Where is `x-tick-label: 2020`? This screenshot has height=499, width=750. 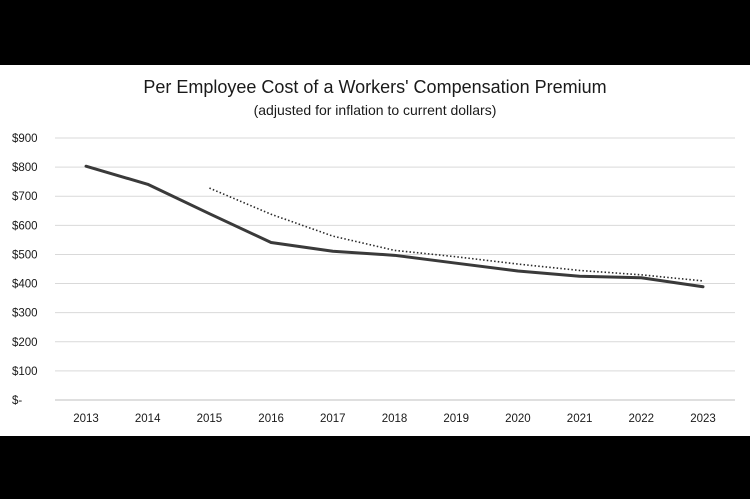
x-tick-label: 2020 is located at coordinates (518, 419).